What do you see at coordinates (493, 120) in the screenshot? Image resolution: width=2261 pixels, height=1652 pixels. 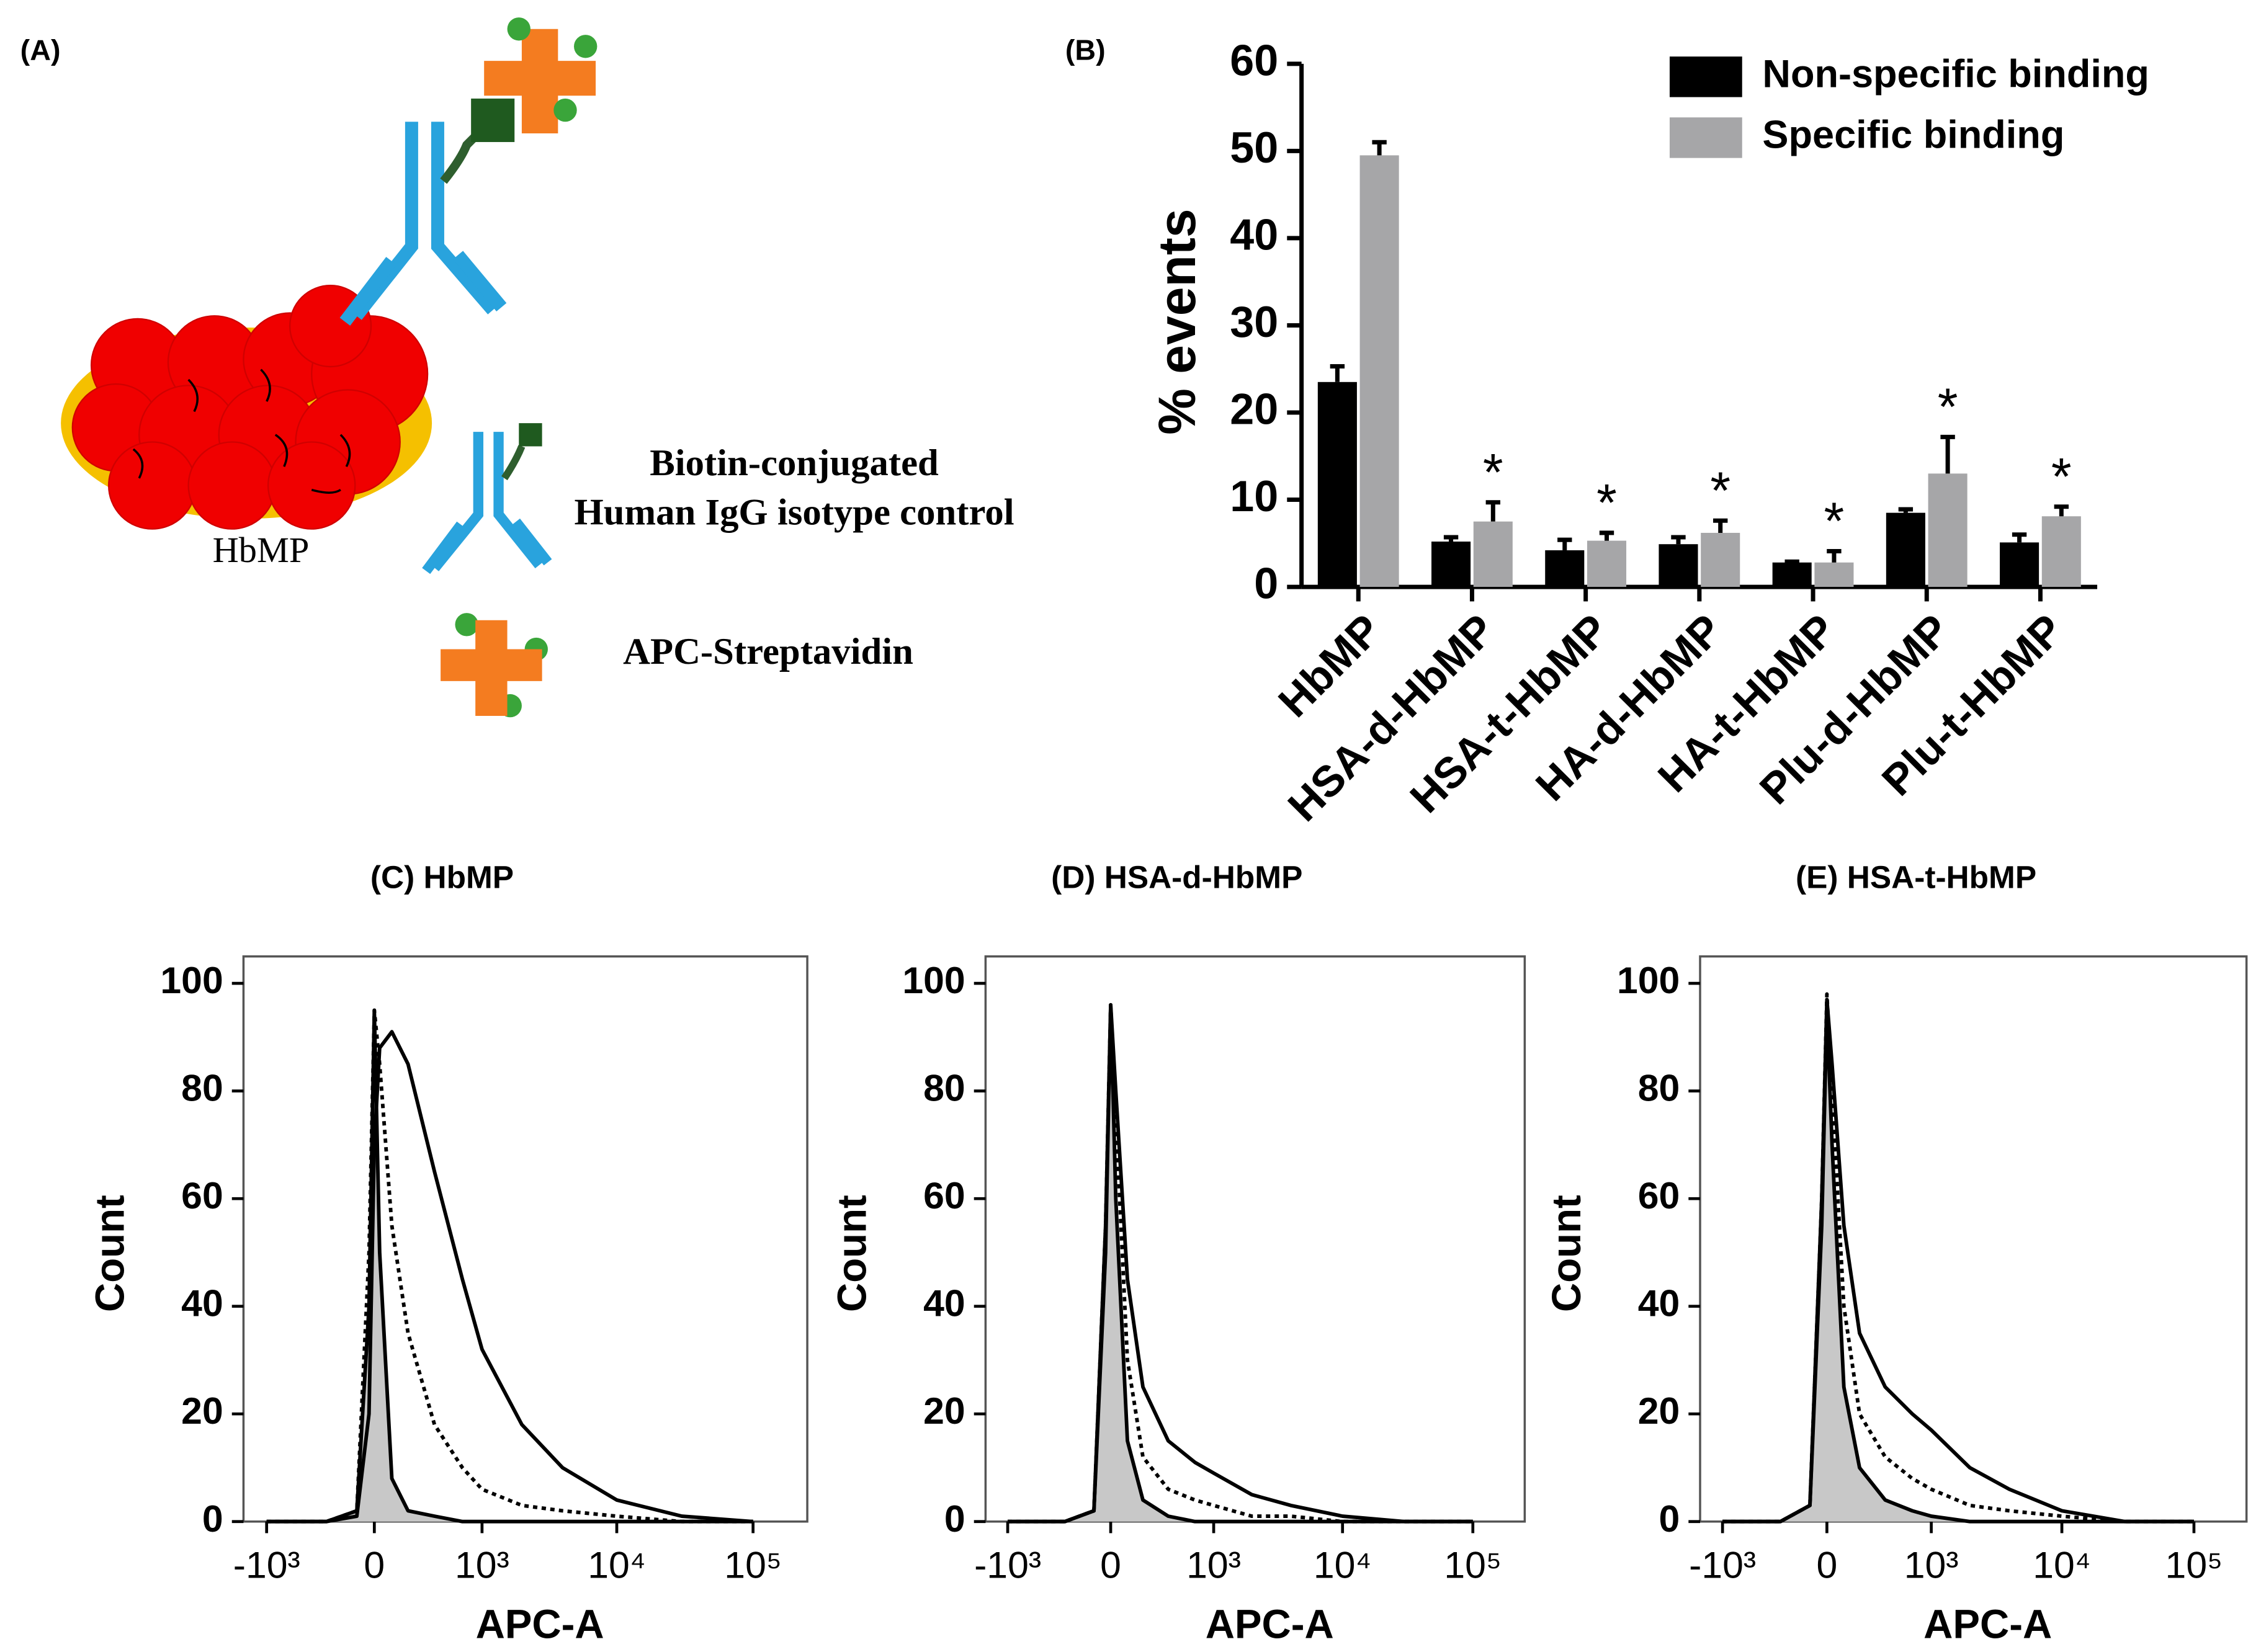 I see `biotin` at bounding box center [493, 120].